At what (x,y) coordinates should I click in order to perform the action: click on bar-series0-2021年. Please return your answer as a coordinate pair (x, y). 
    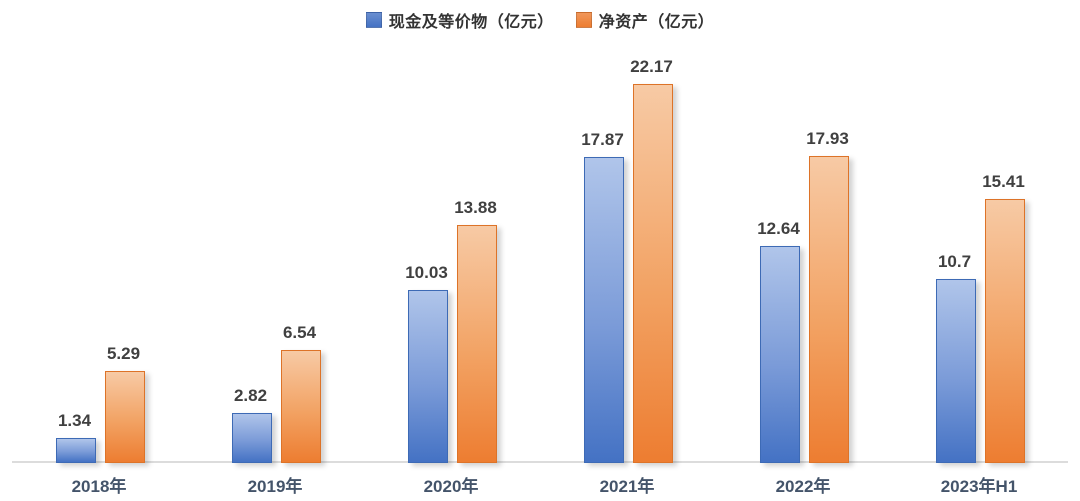
    Looking at the image, I should click on (603, 310).